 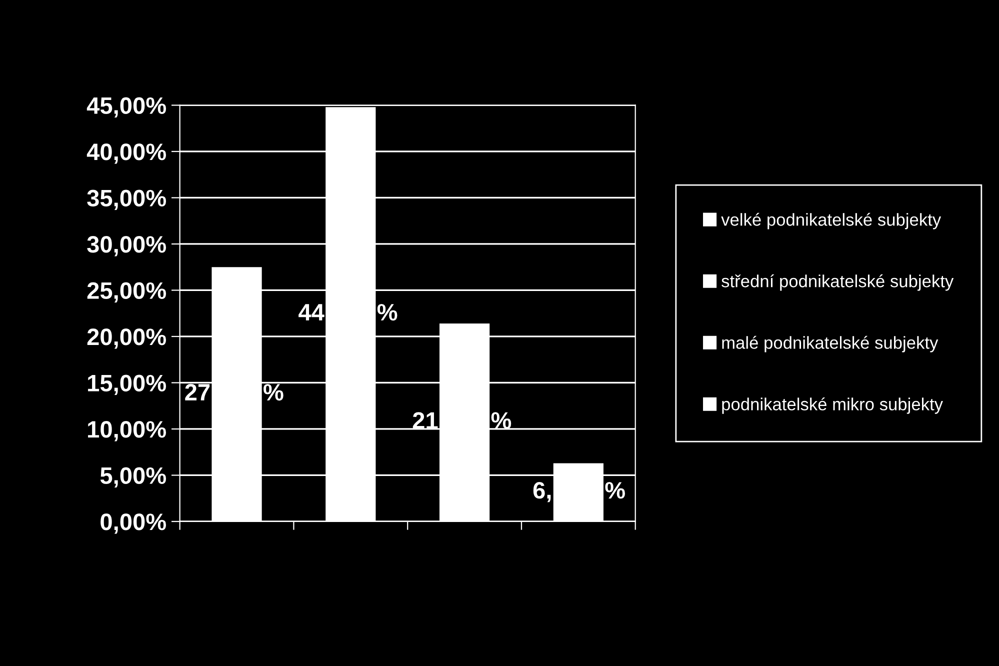 What do you see at coordinates (311, 312) in the screenshot?
I see `annotation: 44` at bounding box center [311, 312].